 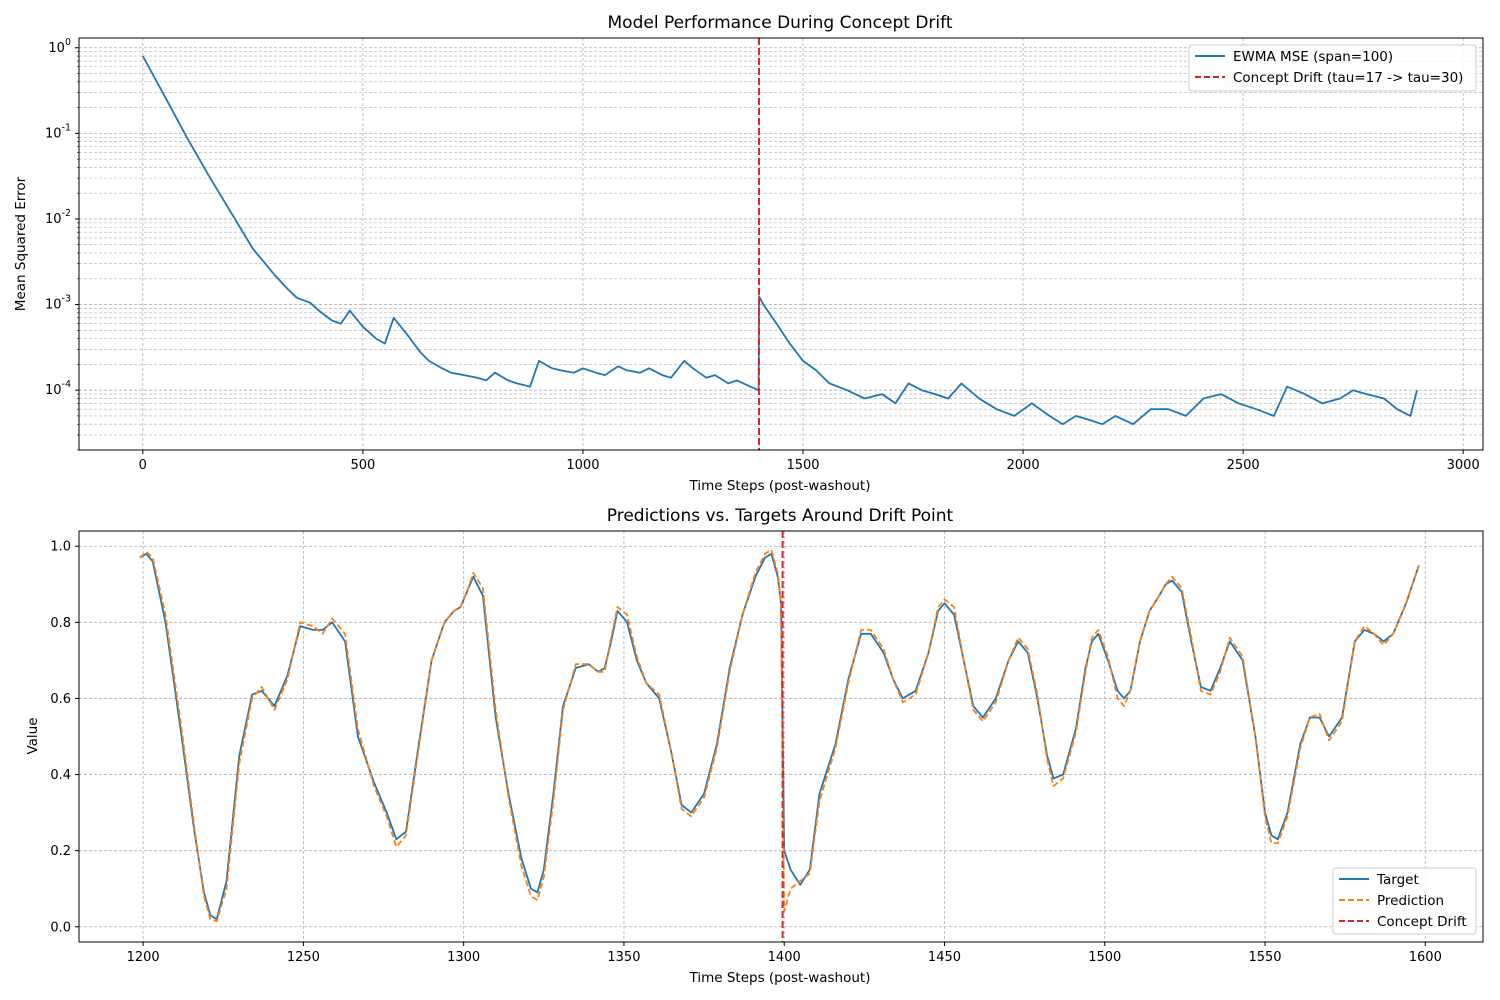 What do you see at coordinates (60, 623) in the screenshot?
I see `y-tick-label: 0.8` at bounding box center [60, 623].